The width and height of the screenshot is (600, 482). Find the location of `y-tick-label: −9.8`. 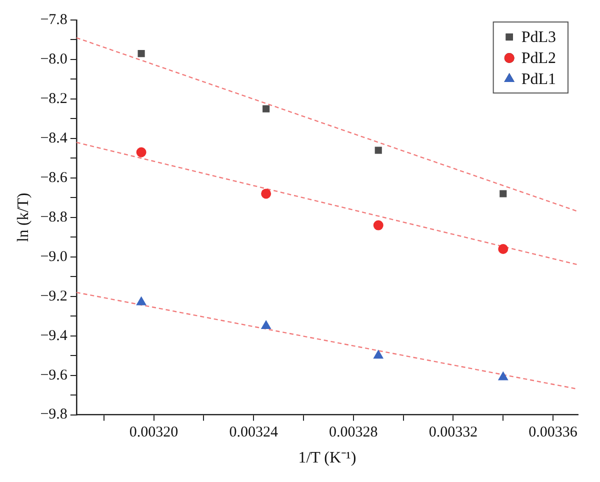

y-tick-label: −9.8 is located at coordinates (54, 414).